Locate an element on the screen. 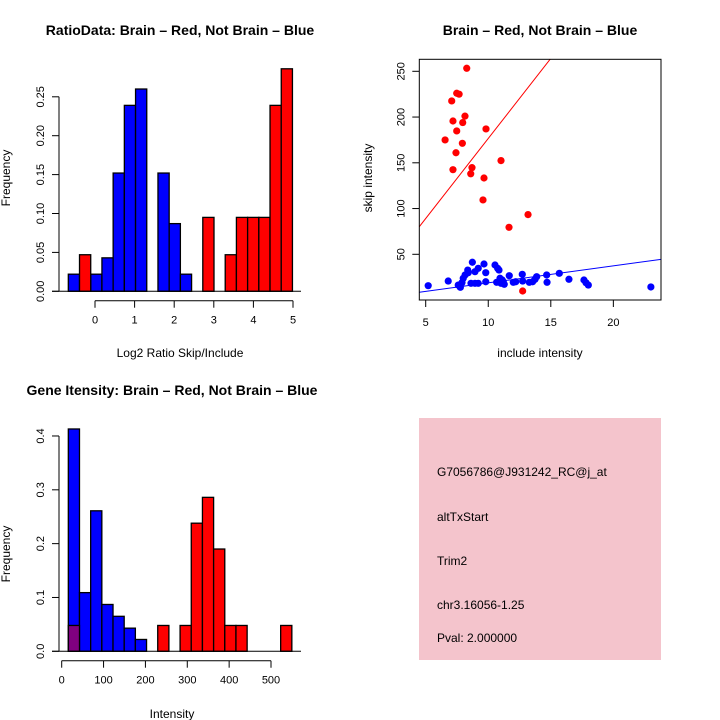  x-tick-label: 400 is located at coordinates (229, 681).